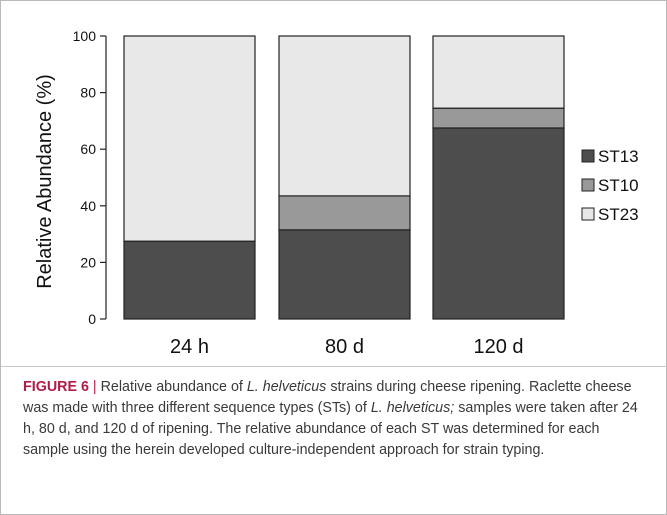 The height and width of the screenshot is (515, 667). I want to click on legend-swatch-st13, so click(588, 156).